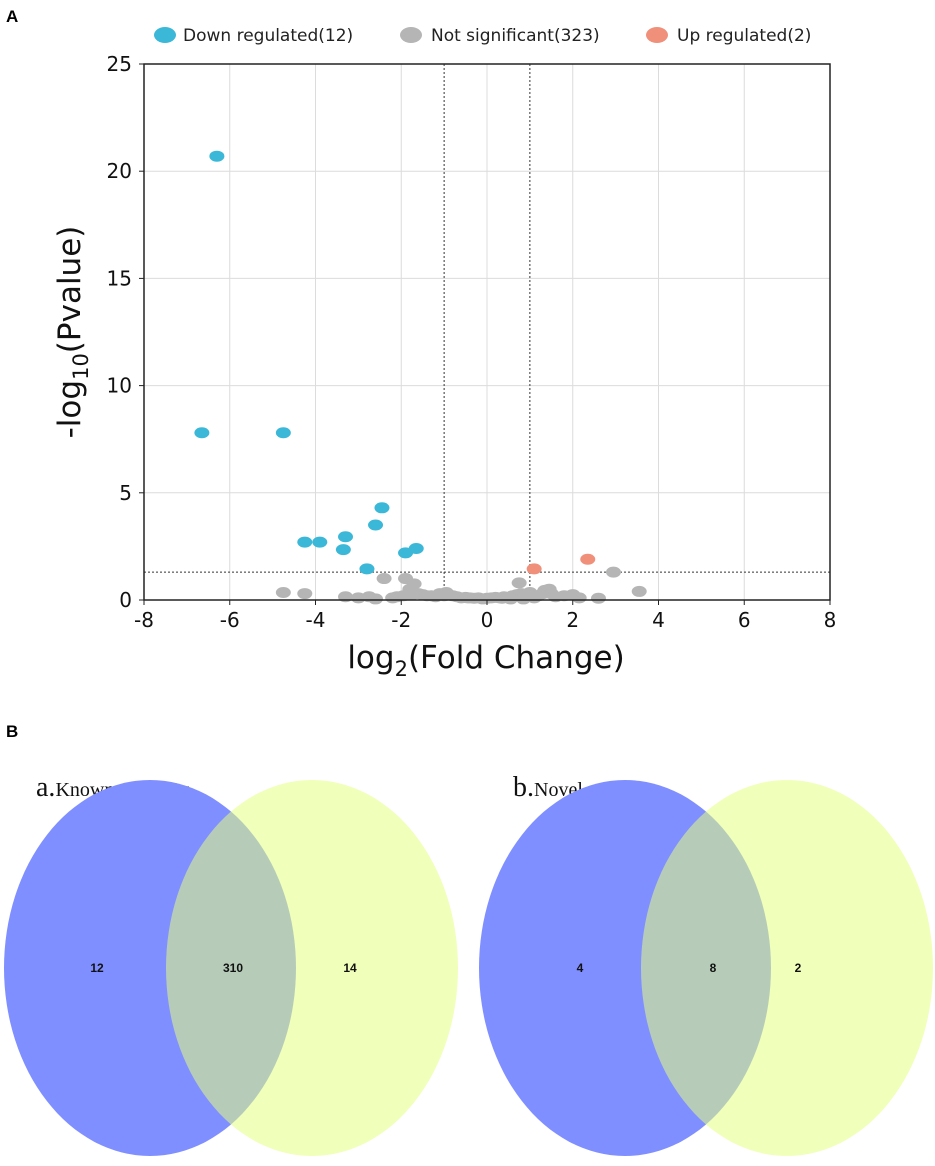 Image resolution: width=935 pixels, height=1166 pixels. I want to click on x-tick-label: -2, so click(401, 620).